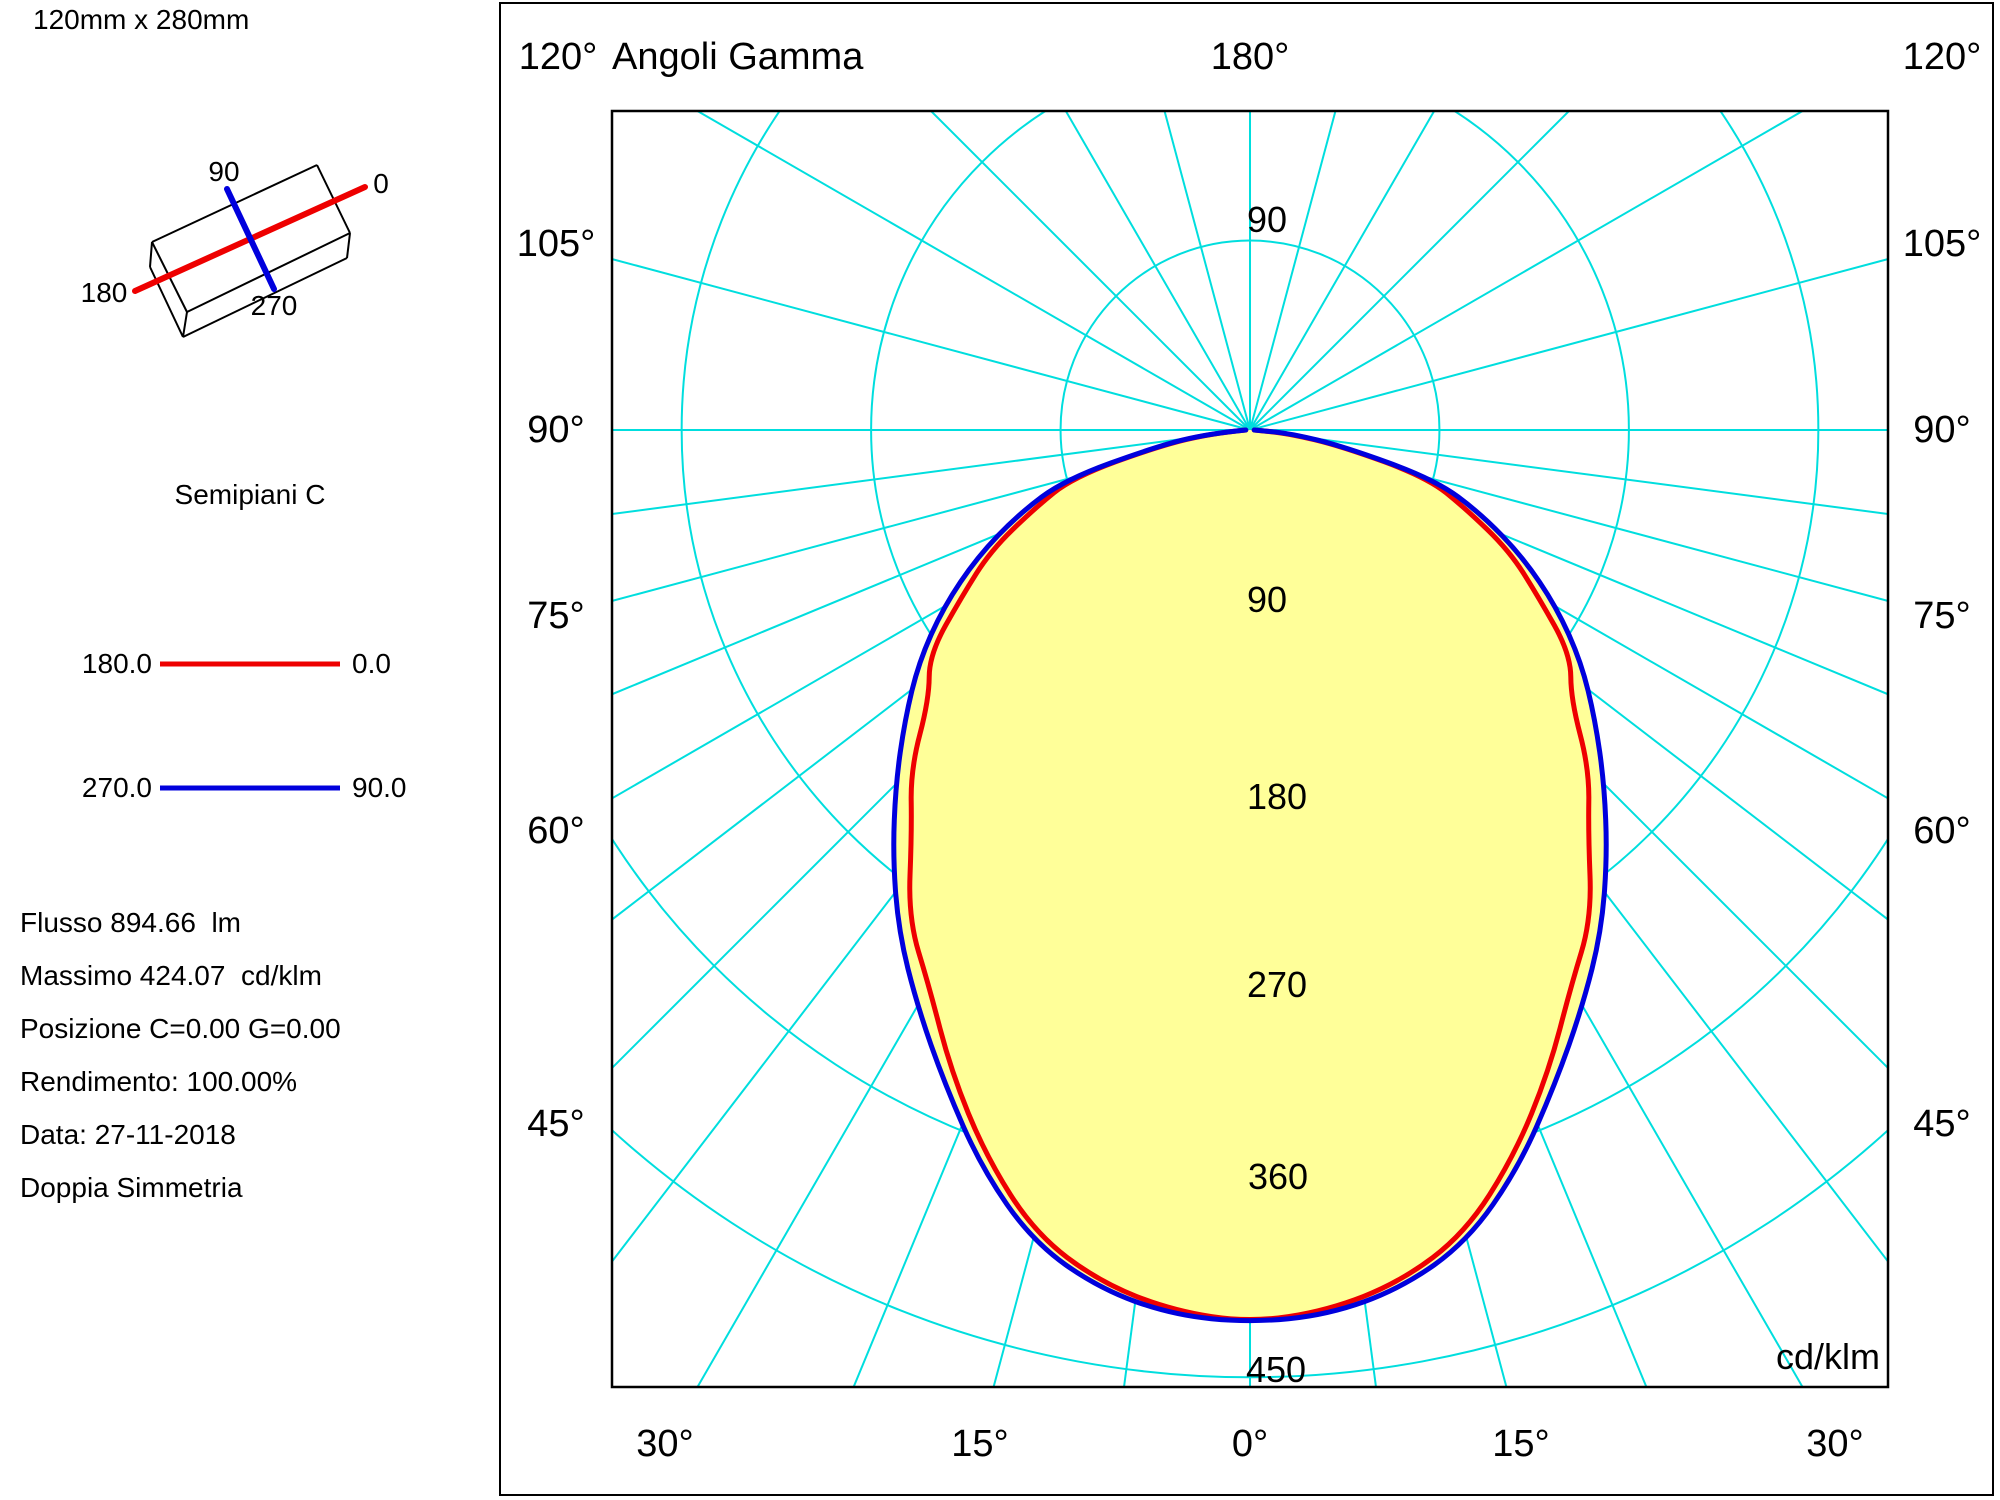 The width and height of the screenshot is (2000, 1500). What do you see at coordinates (250, 239) in the screenshot?
I see `sketch-c90-c270-axis` at bounding box center [250, 239].